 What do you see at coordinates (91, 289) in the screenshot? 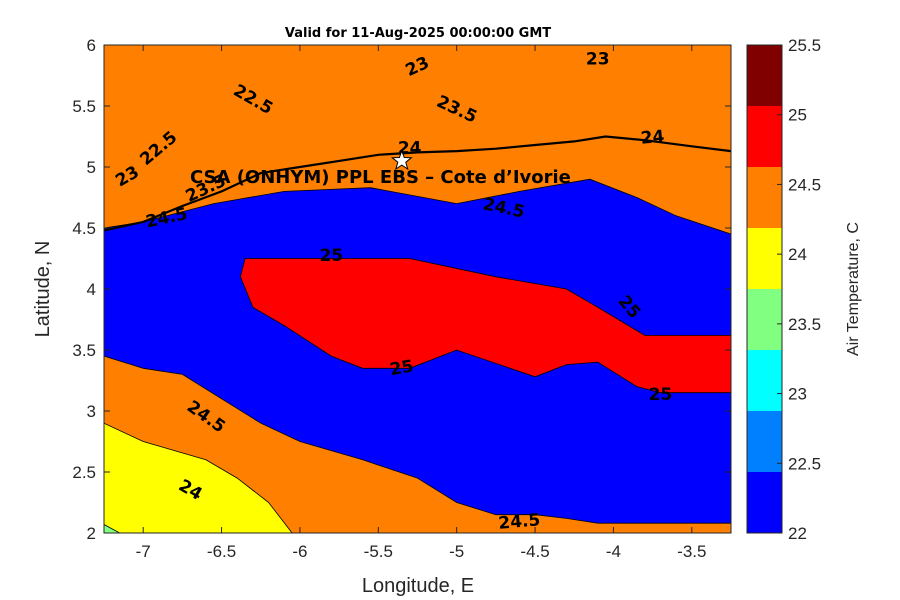
I see `y-tick-label: 4` at bounding box center [91, 289].